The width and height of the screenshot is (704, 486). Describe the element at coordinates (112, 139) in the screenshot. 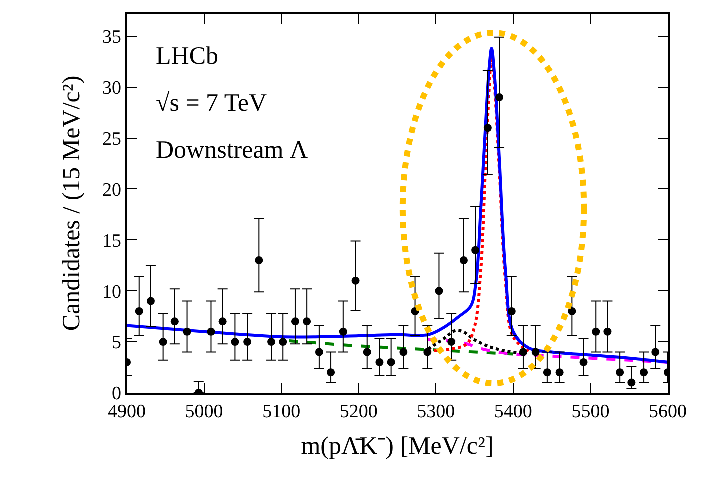

I see `y-tick-label: 25` at that location.